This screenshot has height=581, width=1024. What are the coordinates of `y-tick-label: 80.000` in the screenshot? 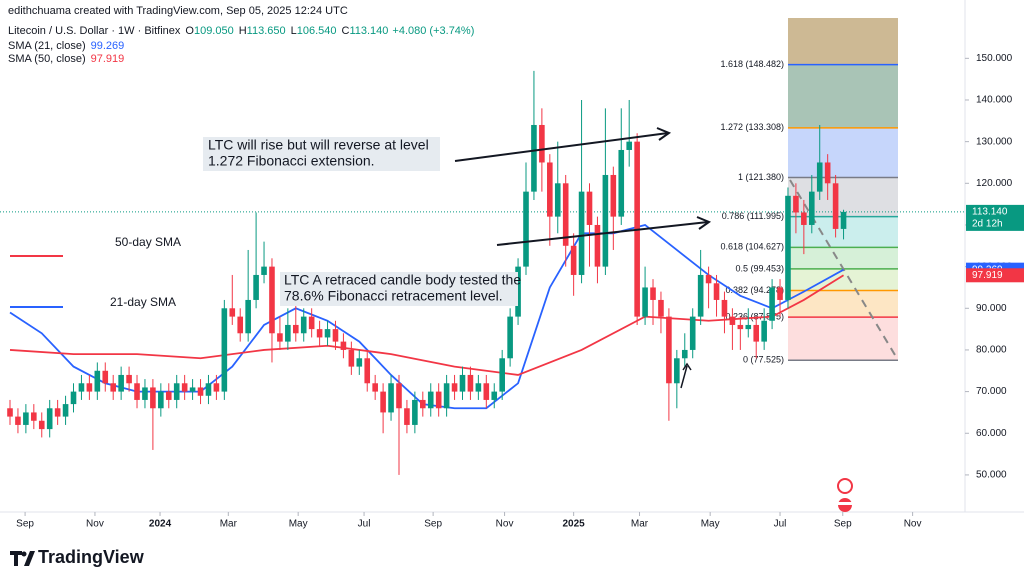 It's located at (991, 350).